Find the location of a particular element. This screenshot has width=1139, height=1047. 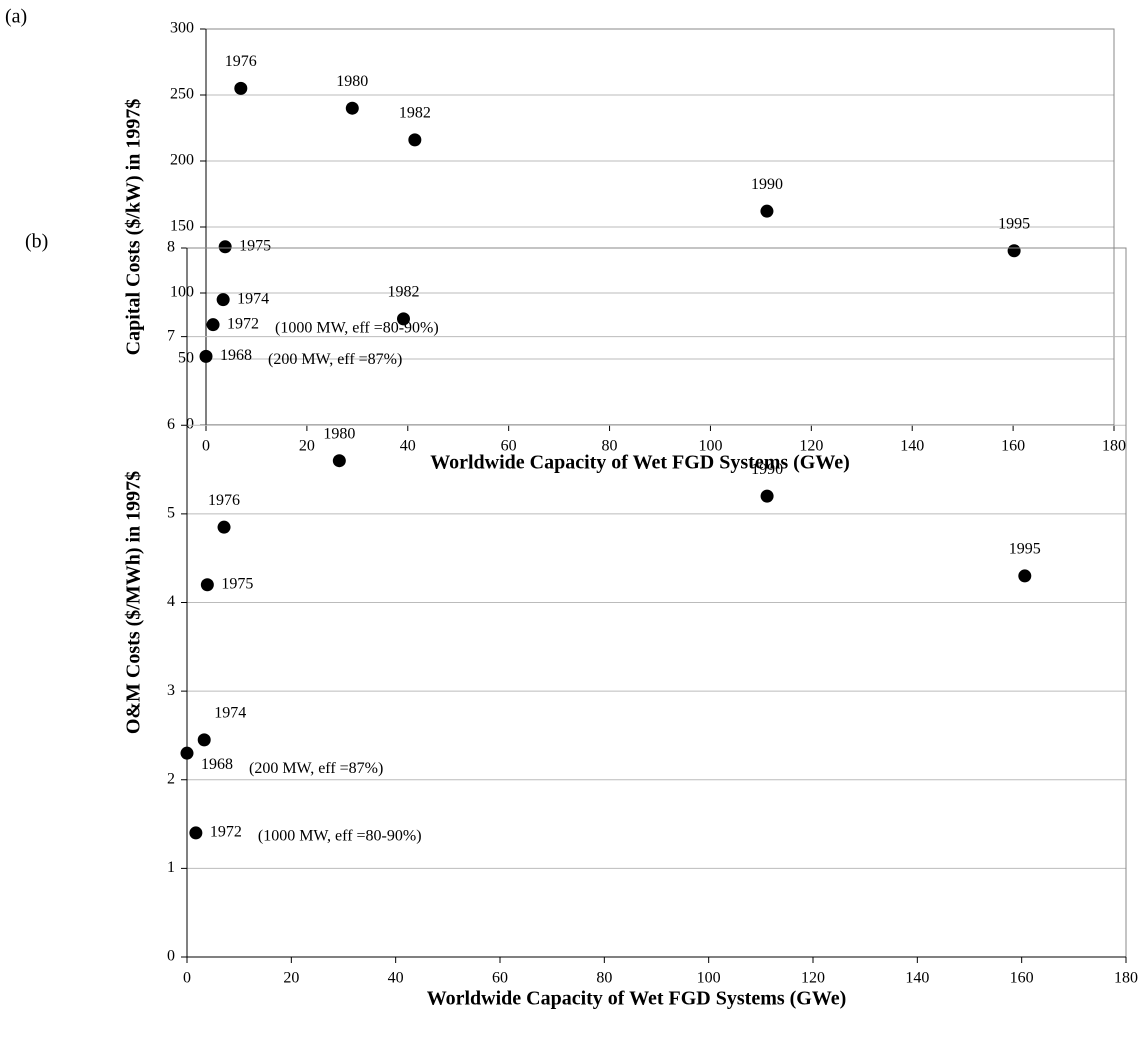

y-tick-label: 4 is located at coordinates (171, 601).